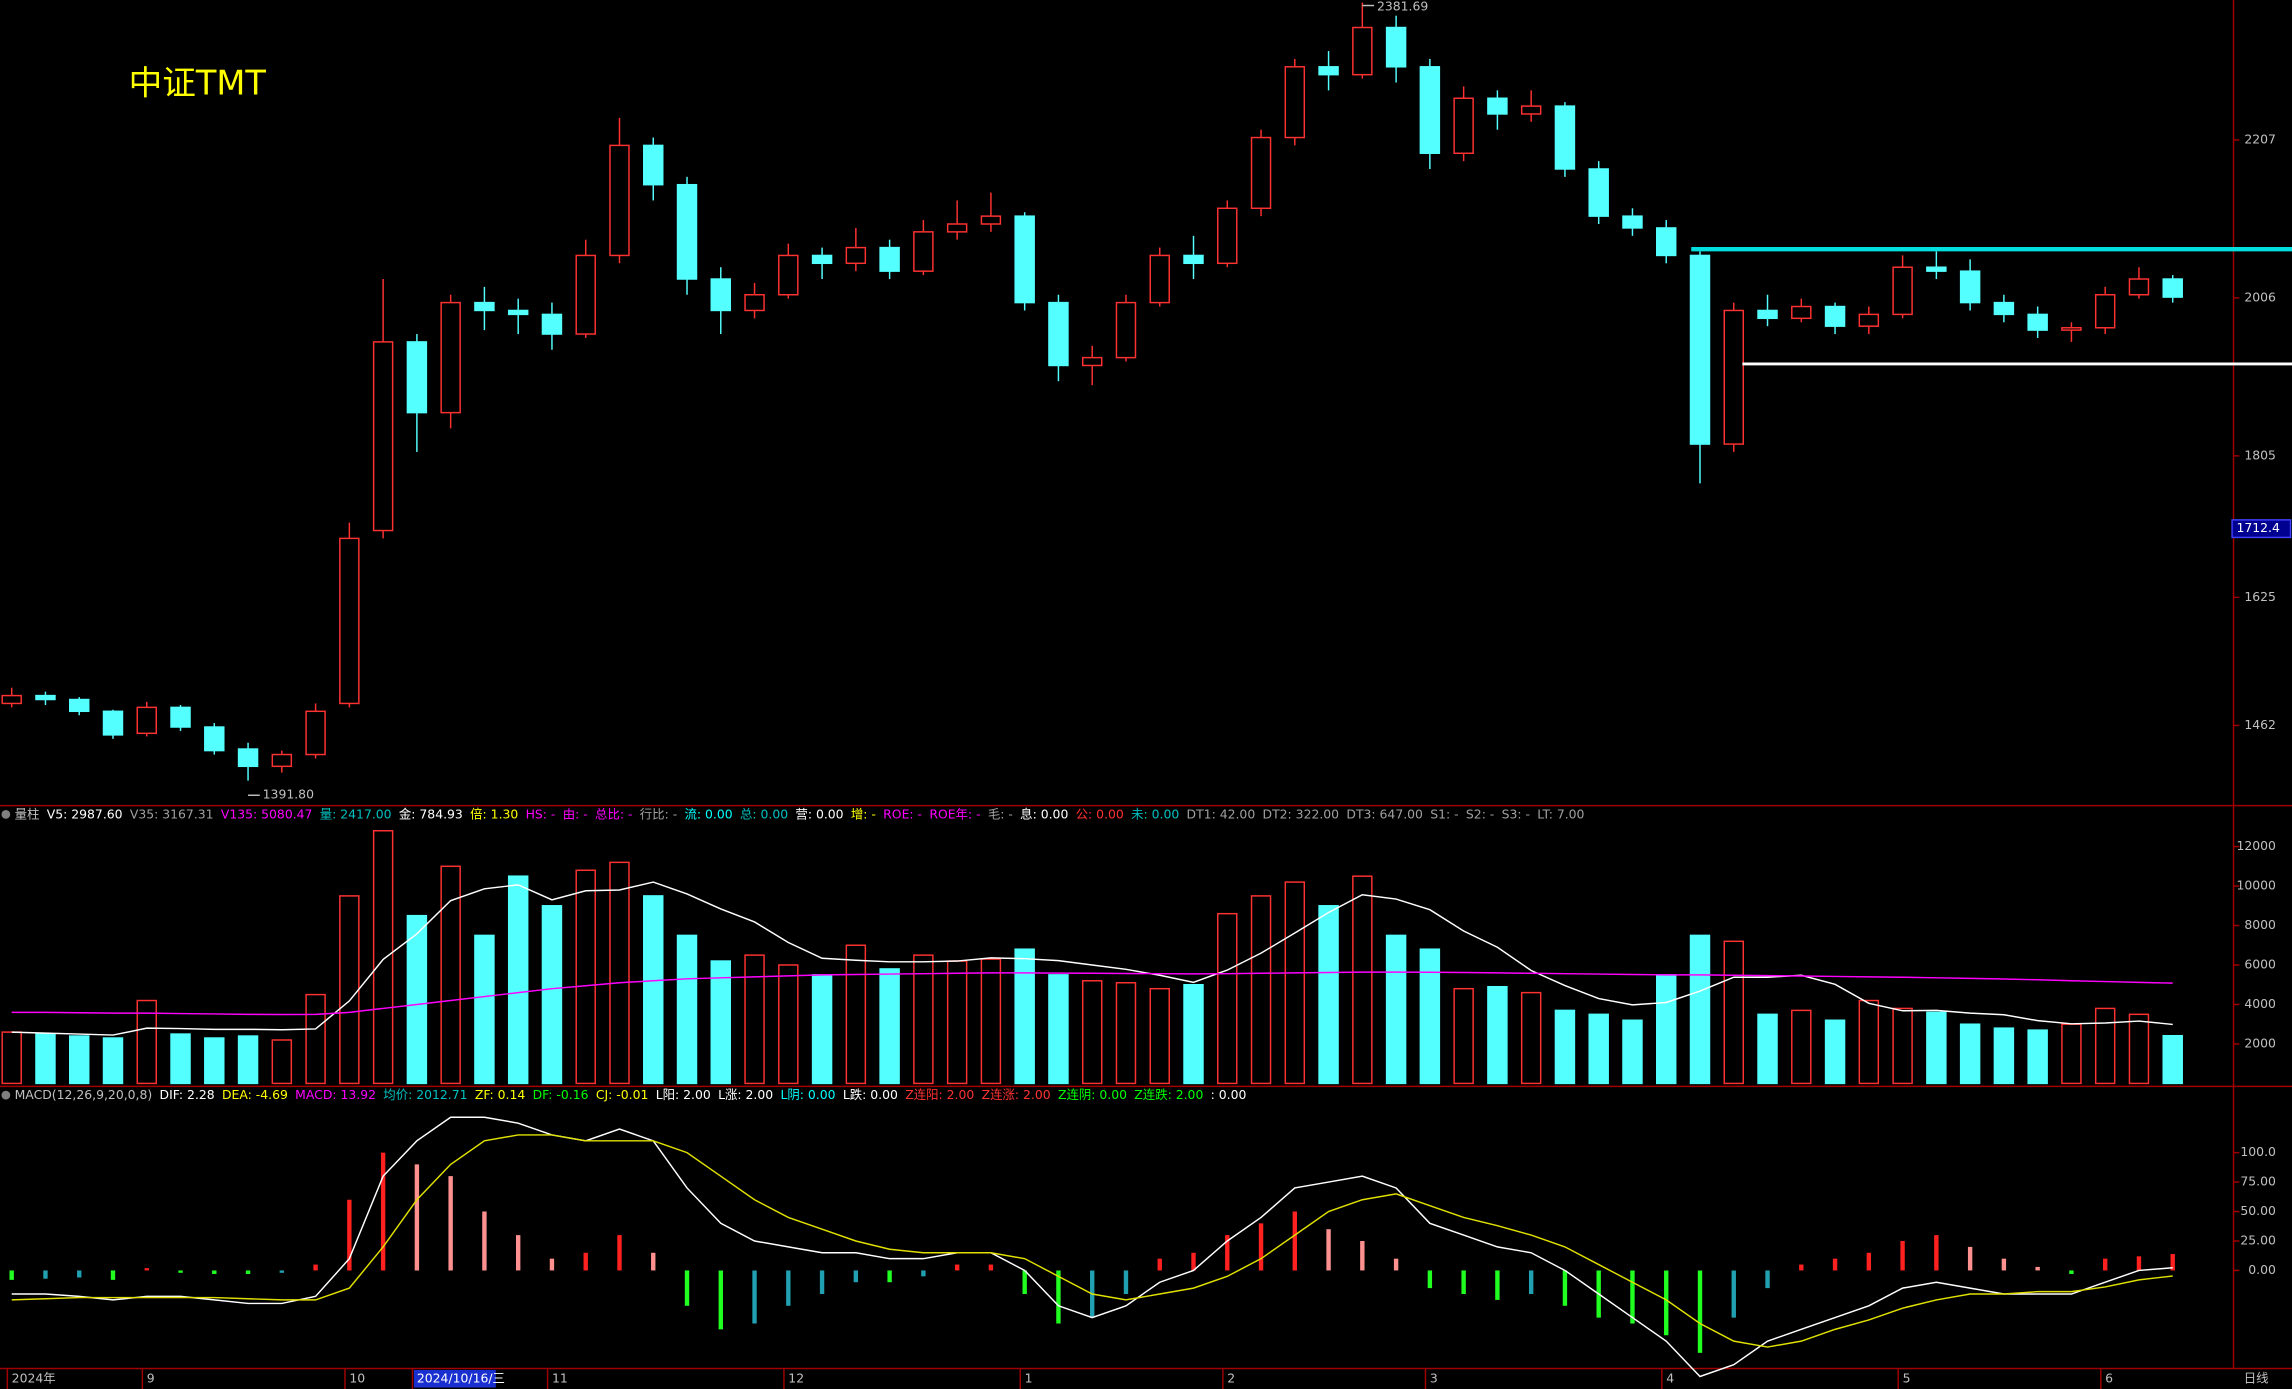 The image size is (2292, 1389). I want to click on y-tick-label: 10000, so click(2256, 885).